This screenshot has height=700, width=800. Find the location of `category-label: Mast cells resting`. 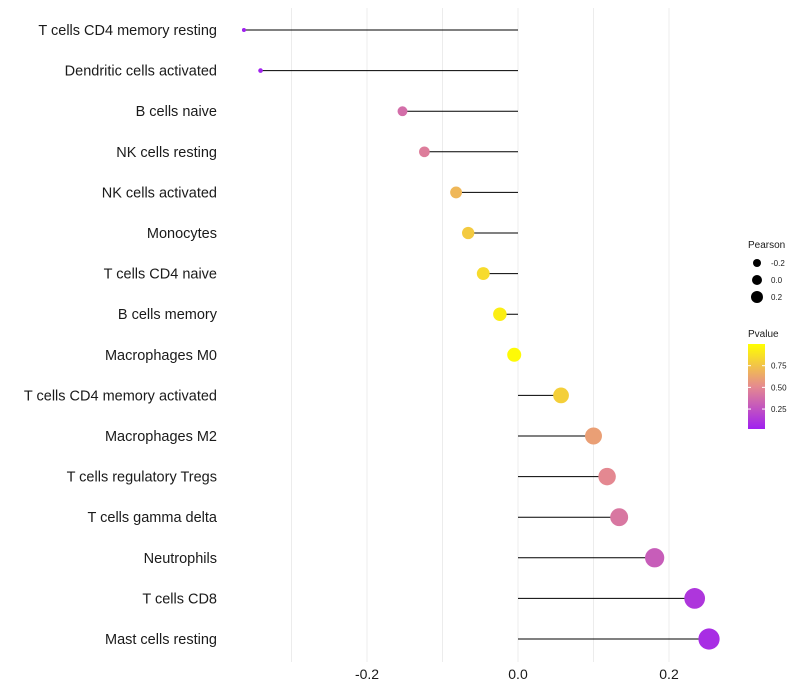

category-label: Mast cells resting is located at coordinates (161, 640).